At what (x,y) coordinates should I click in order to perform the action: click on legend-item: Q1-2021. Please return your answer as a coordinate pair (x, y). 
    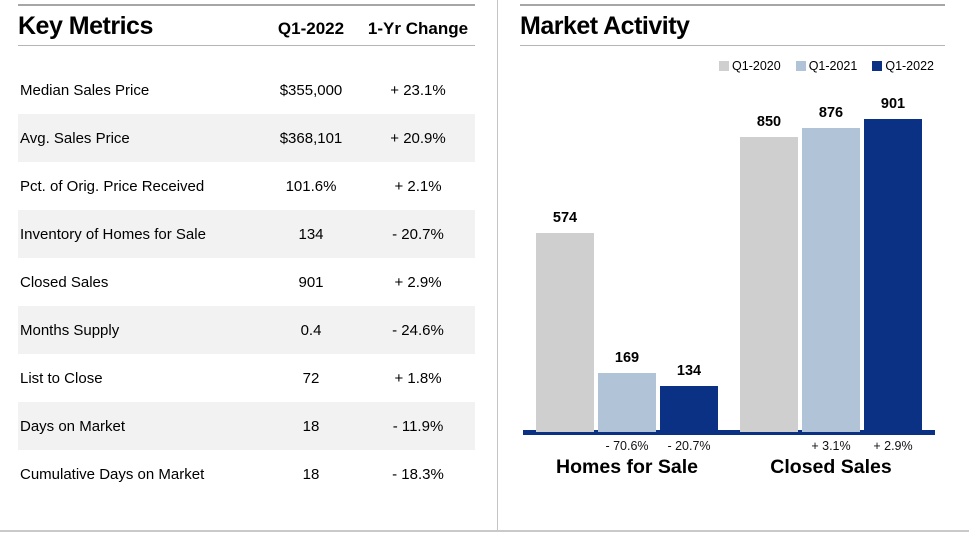
    Looking at the image, I should click on (826, 66).